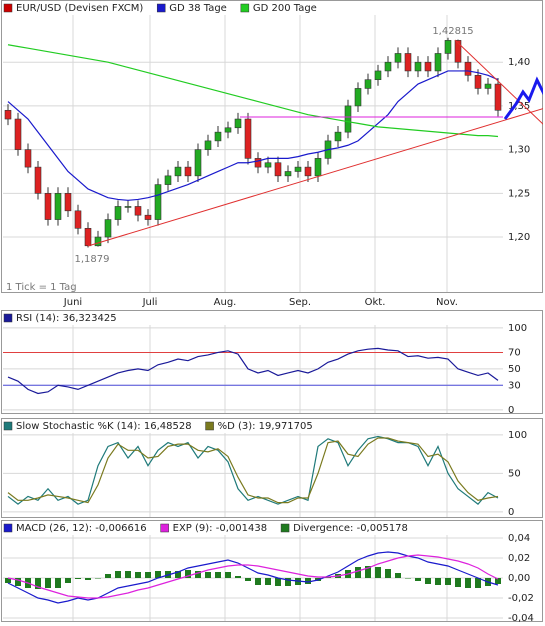 The width and height of the screenshot is (545, 626). What do you see at coordinates (79, 8) in the screenshot?
I see `legend-label: EUR/USD (Devisen FXCM)` at bounding box center [79, 8].